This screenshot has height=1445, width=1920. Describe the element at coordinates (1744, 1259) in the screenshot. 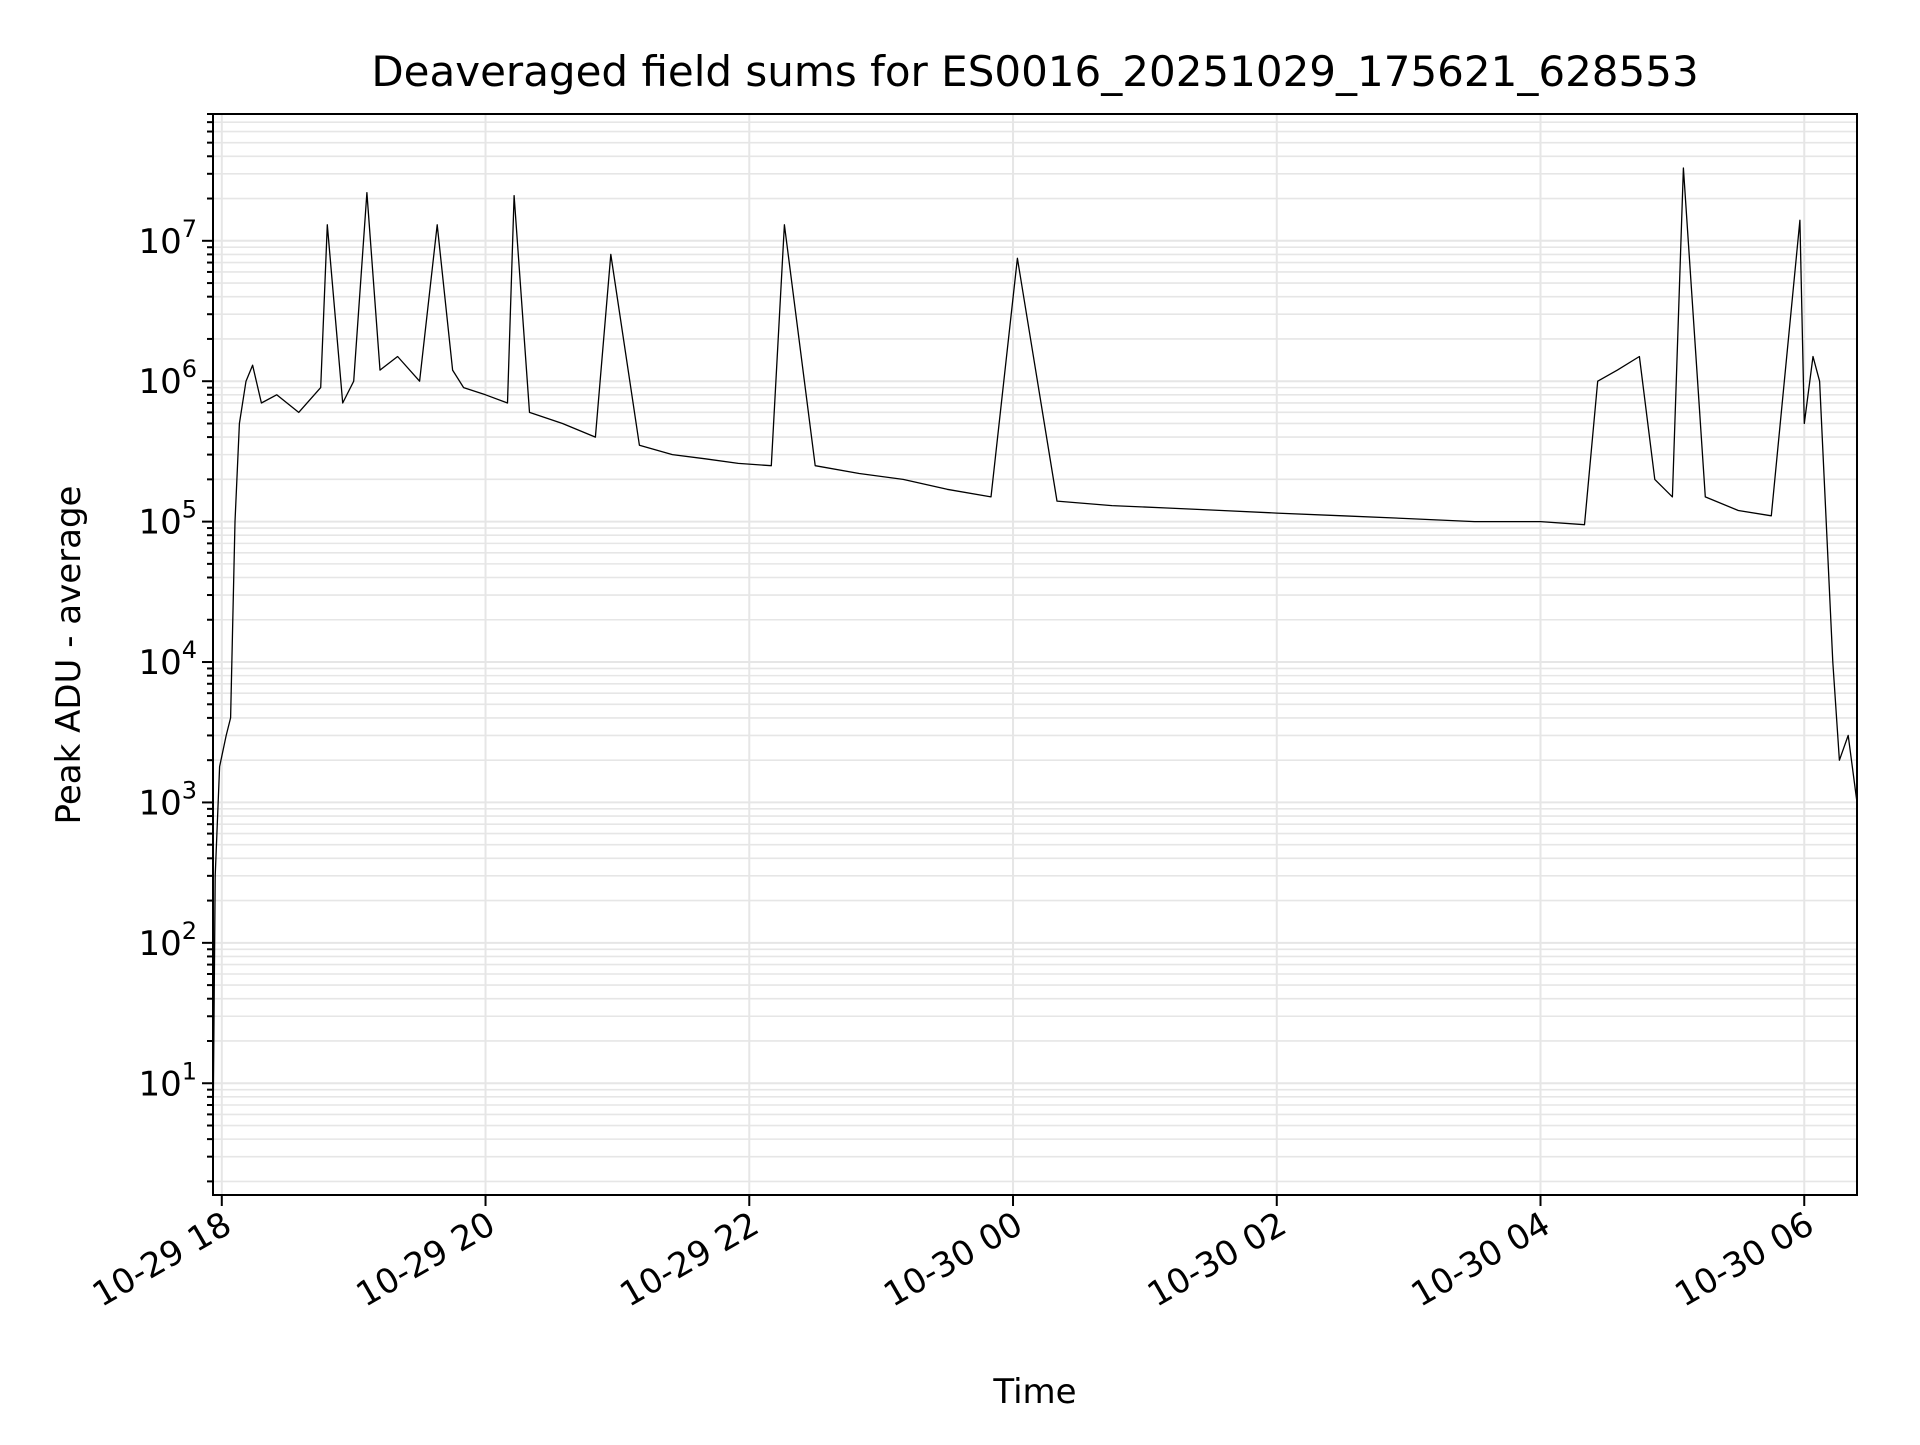

I see `x-tick-label: 10-30 06` at that location.